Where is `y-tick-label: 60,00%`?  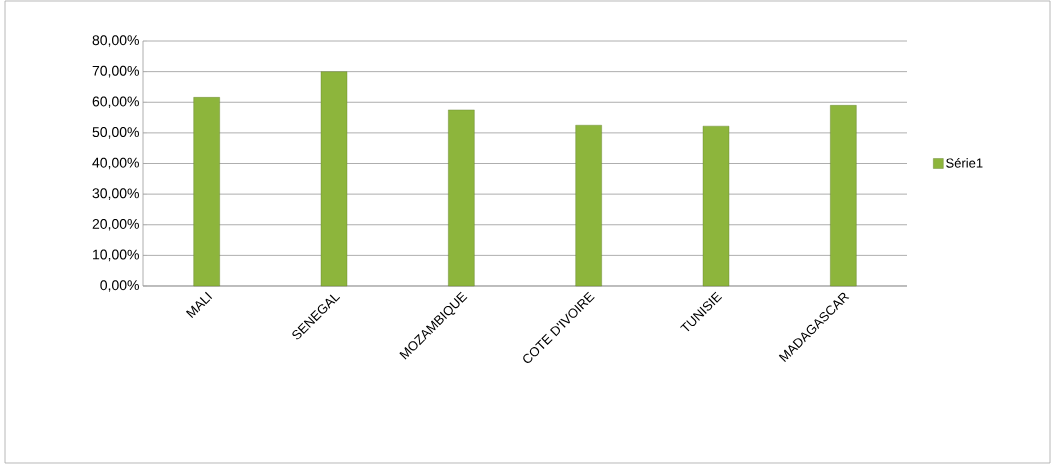 y-tick-label: 60,00% is located at coordinates (115, 102).